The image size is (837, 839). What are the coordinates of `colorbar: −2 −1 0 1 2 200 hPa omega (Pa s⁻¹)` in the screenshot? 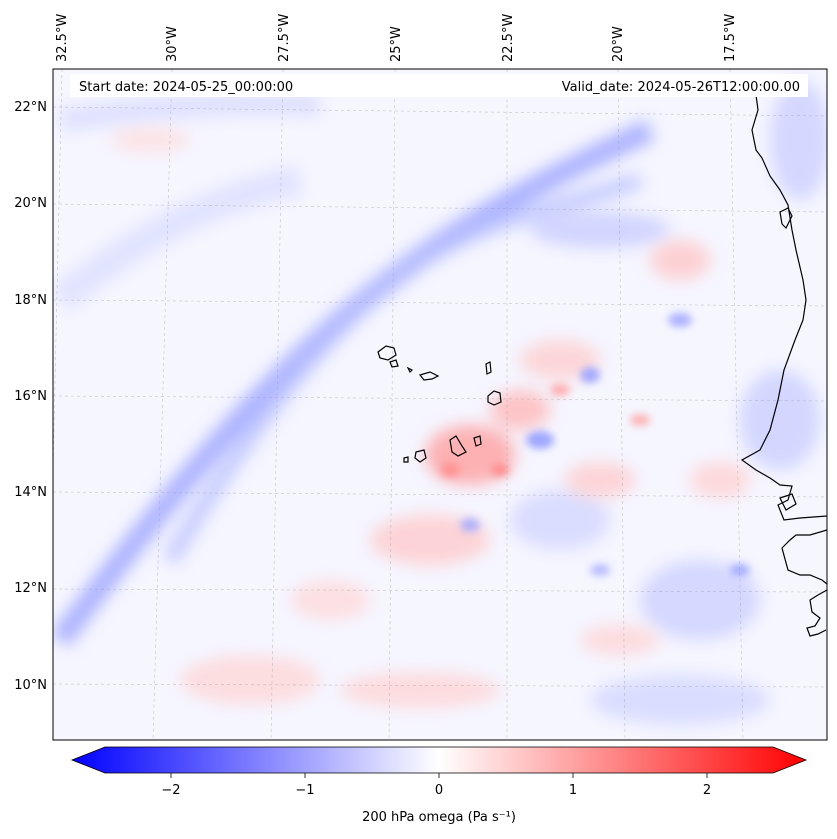 It's located at (439, 785).